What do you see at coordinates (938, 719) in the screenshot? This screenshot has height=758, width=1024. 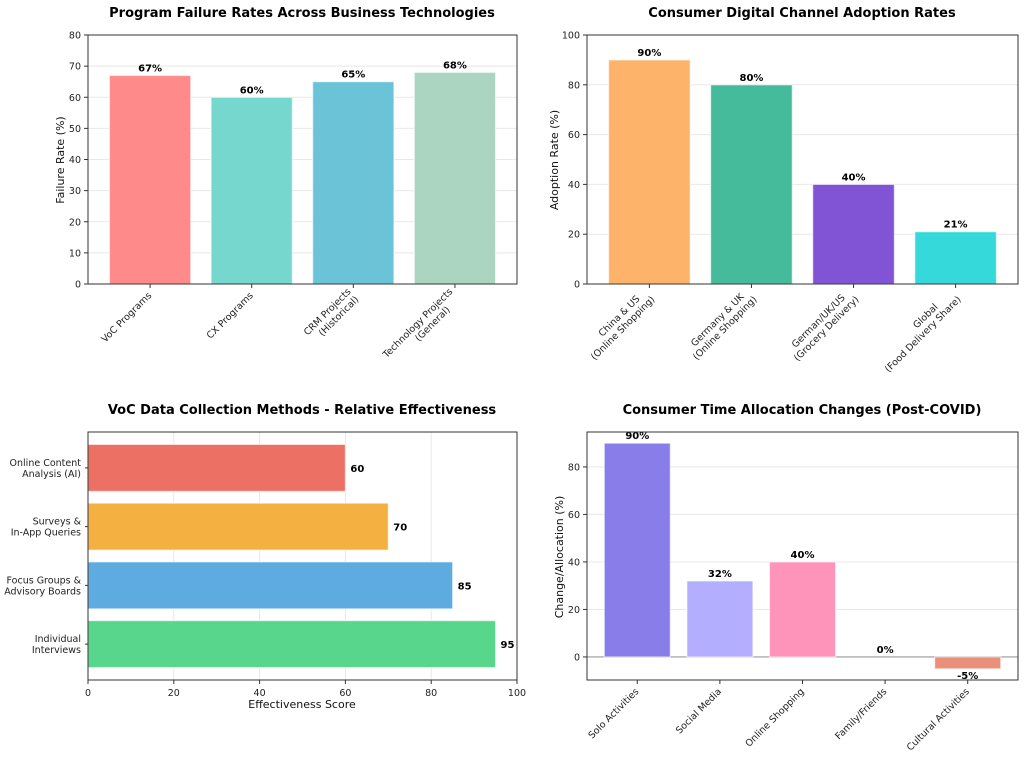 I see `x-tick-label: Cultural Activities` at bounding box center [938, 719].